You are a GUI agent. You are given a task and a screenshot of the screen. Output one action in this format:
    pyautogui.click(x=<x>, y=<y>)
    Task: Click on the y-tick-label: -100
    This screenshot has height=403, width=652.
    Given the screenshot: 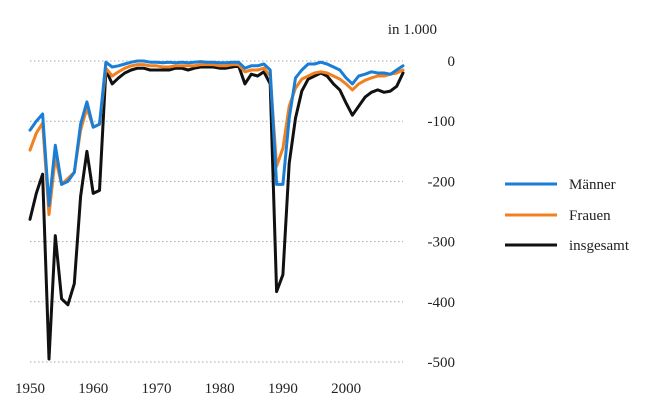 What is the action you would take?
    pyautogui.click(x=442, y=122)
    